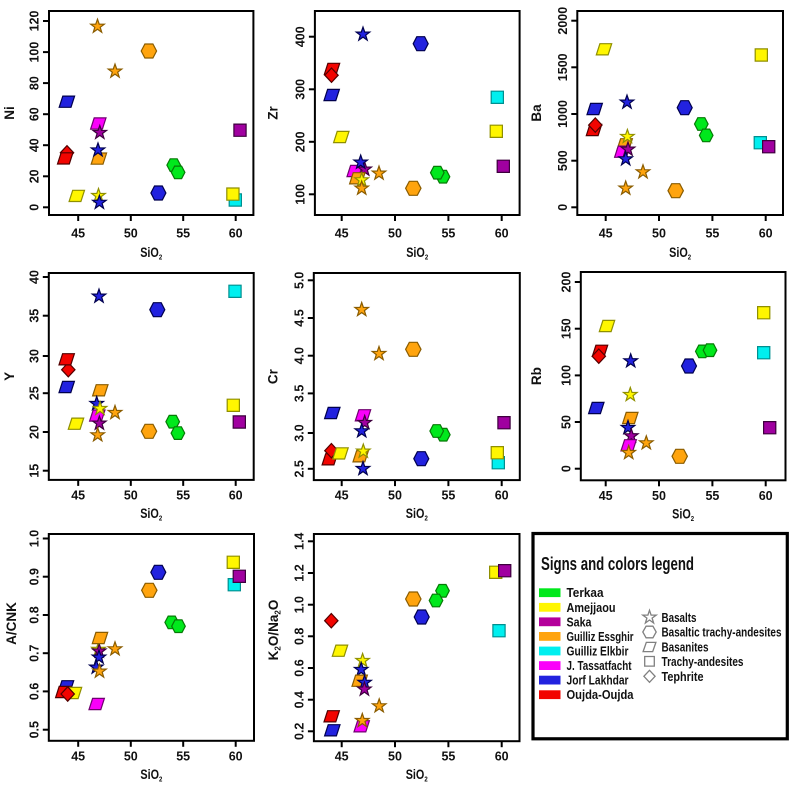 Image resolution: width=792 pixels, height=785 pixels. I want to click on svg-text: 400, so click(301, 36).